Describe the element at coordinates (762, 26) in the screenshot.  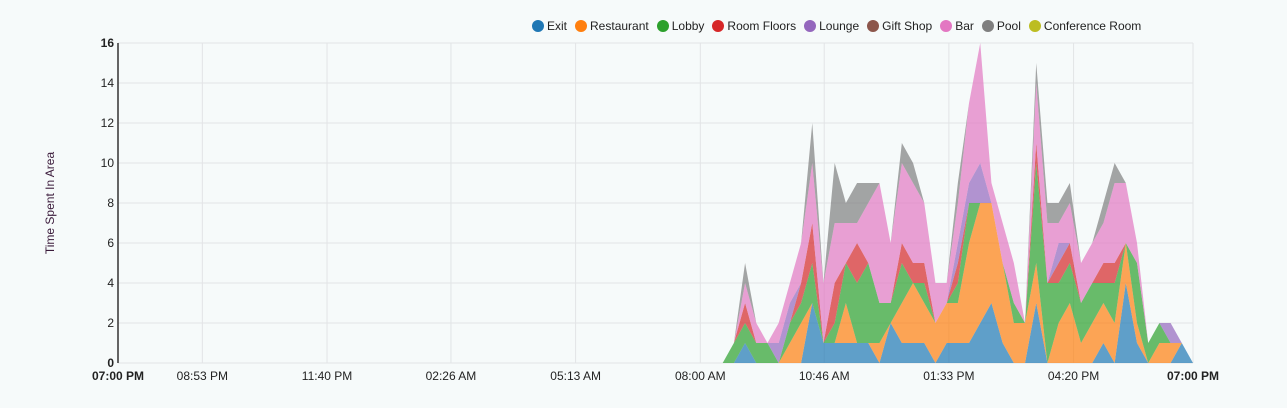
I see `legend-label: Room Floors` at that location.